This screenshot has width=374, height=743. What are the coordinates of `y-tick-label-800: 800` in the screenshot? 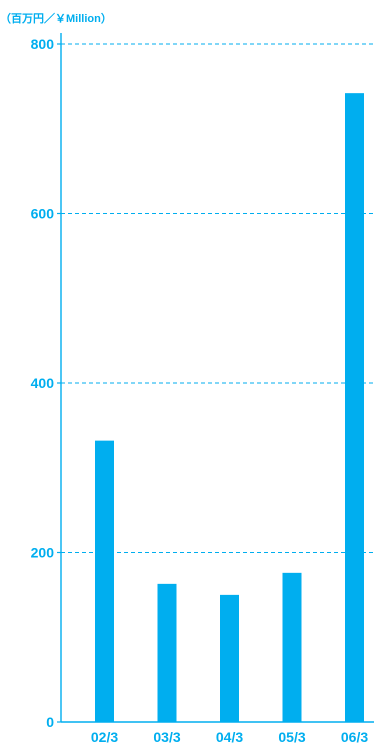 It's located at (43, 44).